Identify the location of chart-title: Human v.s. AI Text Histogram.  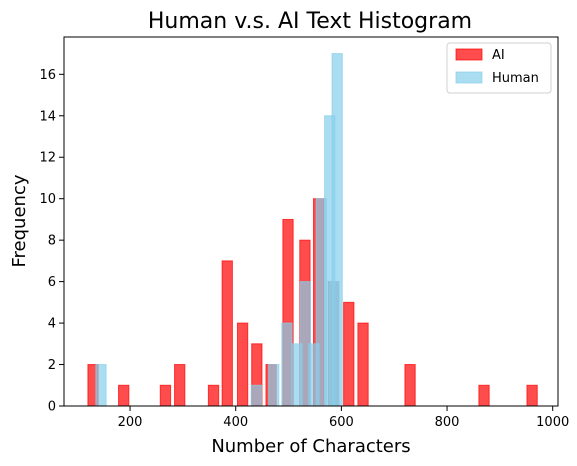
(310, 21).